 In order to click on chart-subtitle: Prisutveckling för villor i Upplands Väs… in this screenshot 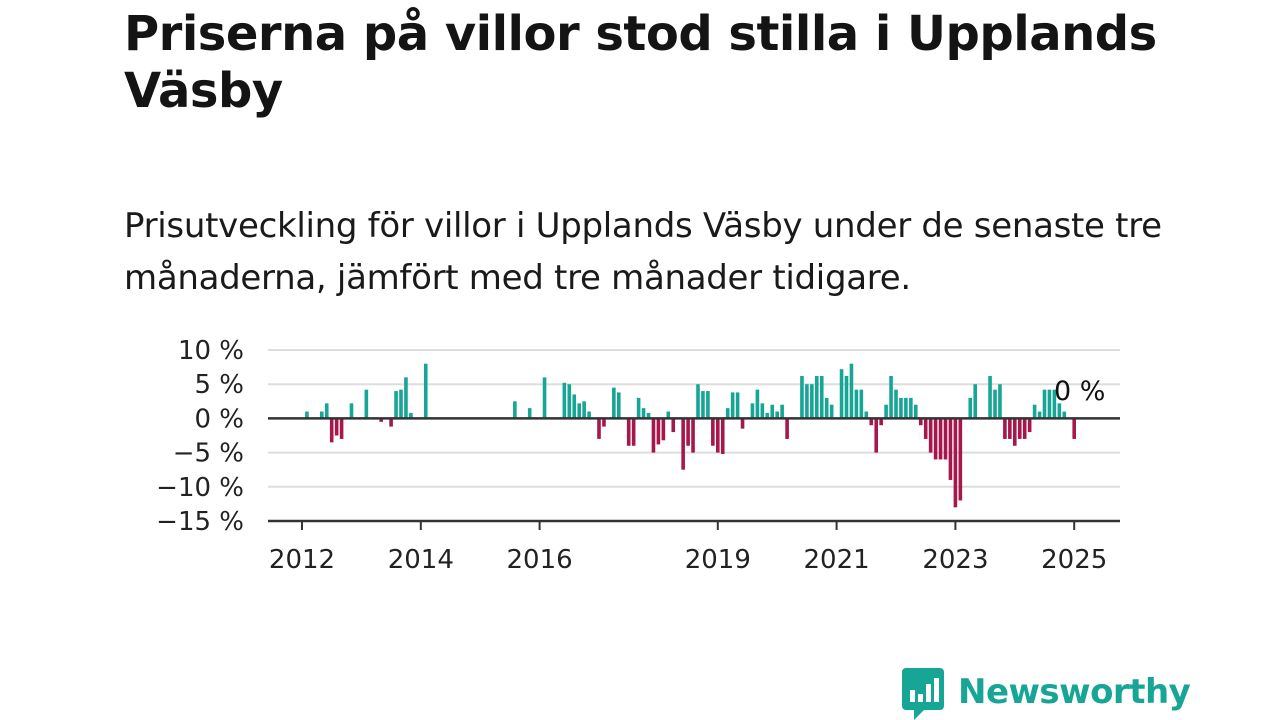, I will do `click(643, 252)`.